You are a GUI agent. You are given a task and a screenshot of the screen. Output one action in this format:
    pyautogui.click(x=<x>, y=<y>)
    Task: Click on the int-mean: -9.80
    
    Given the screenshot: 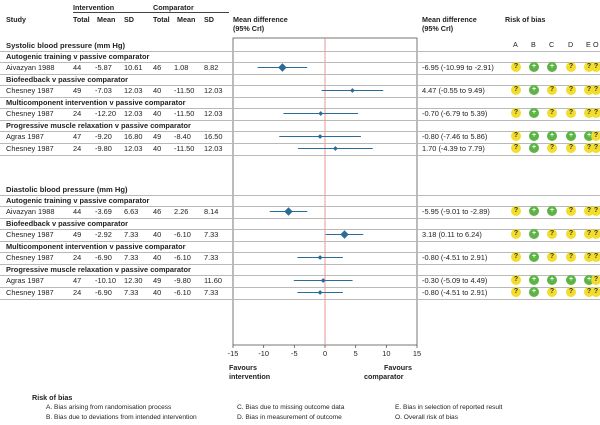 What is the action you would take?
    pyautogui.click(x=103, y=148)
    